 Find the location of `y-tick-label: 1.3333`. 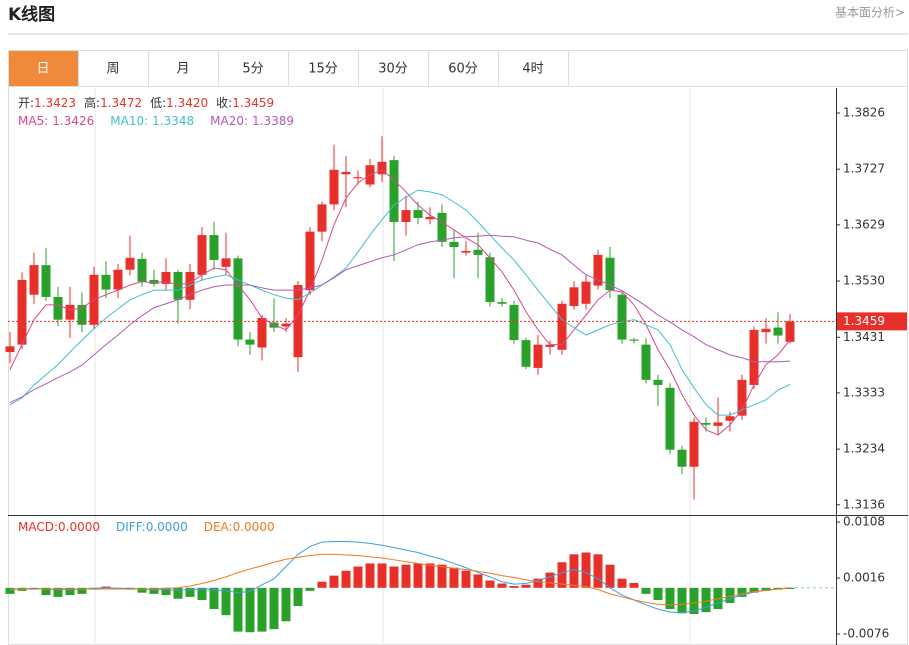

y-tick-label: 1.3333 is located at coordinates (864, 392).